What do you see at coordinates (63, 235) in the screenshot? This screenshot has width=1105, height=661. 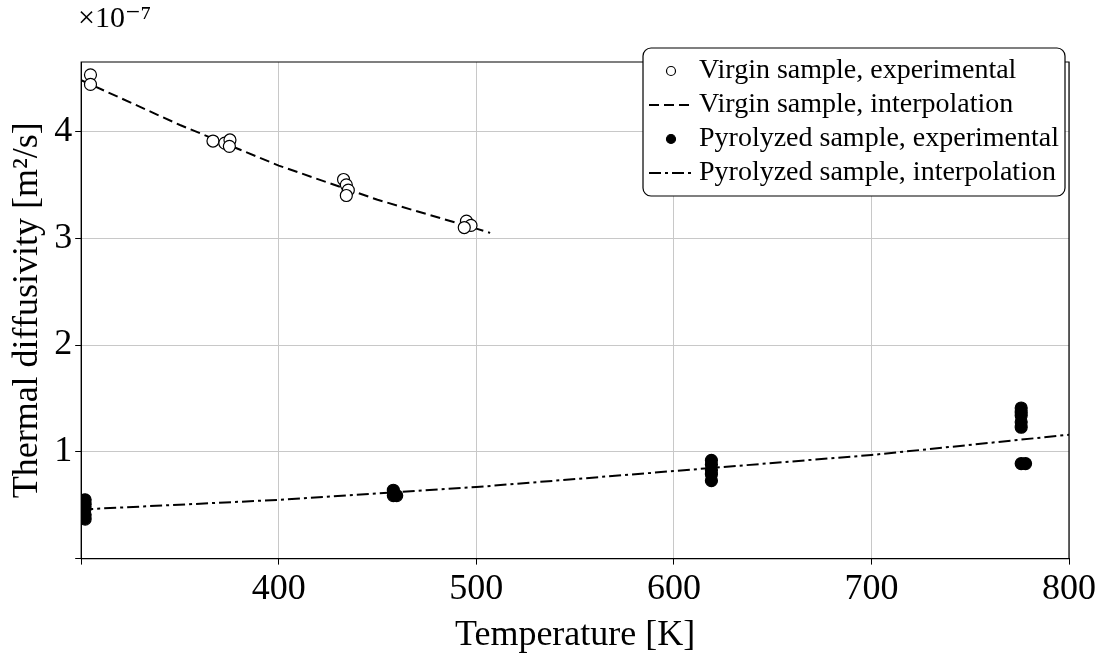 I see `y-tick-label: 3` at bounding box center [63, 235].